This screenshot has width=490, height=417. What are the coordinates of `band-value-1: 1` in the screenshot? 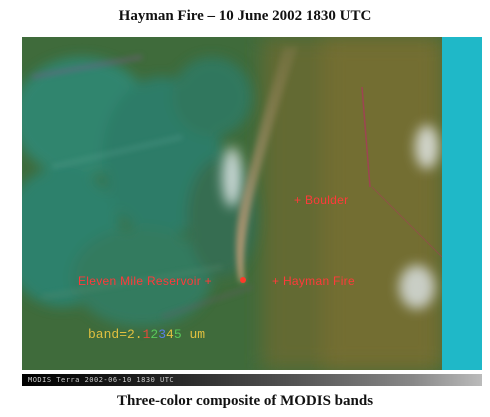 It's located at (146, 334).